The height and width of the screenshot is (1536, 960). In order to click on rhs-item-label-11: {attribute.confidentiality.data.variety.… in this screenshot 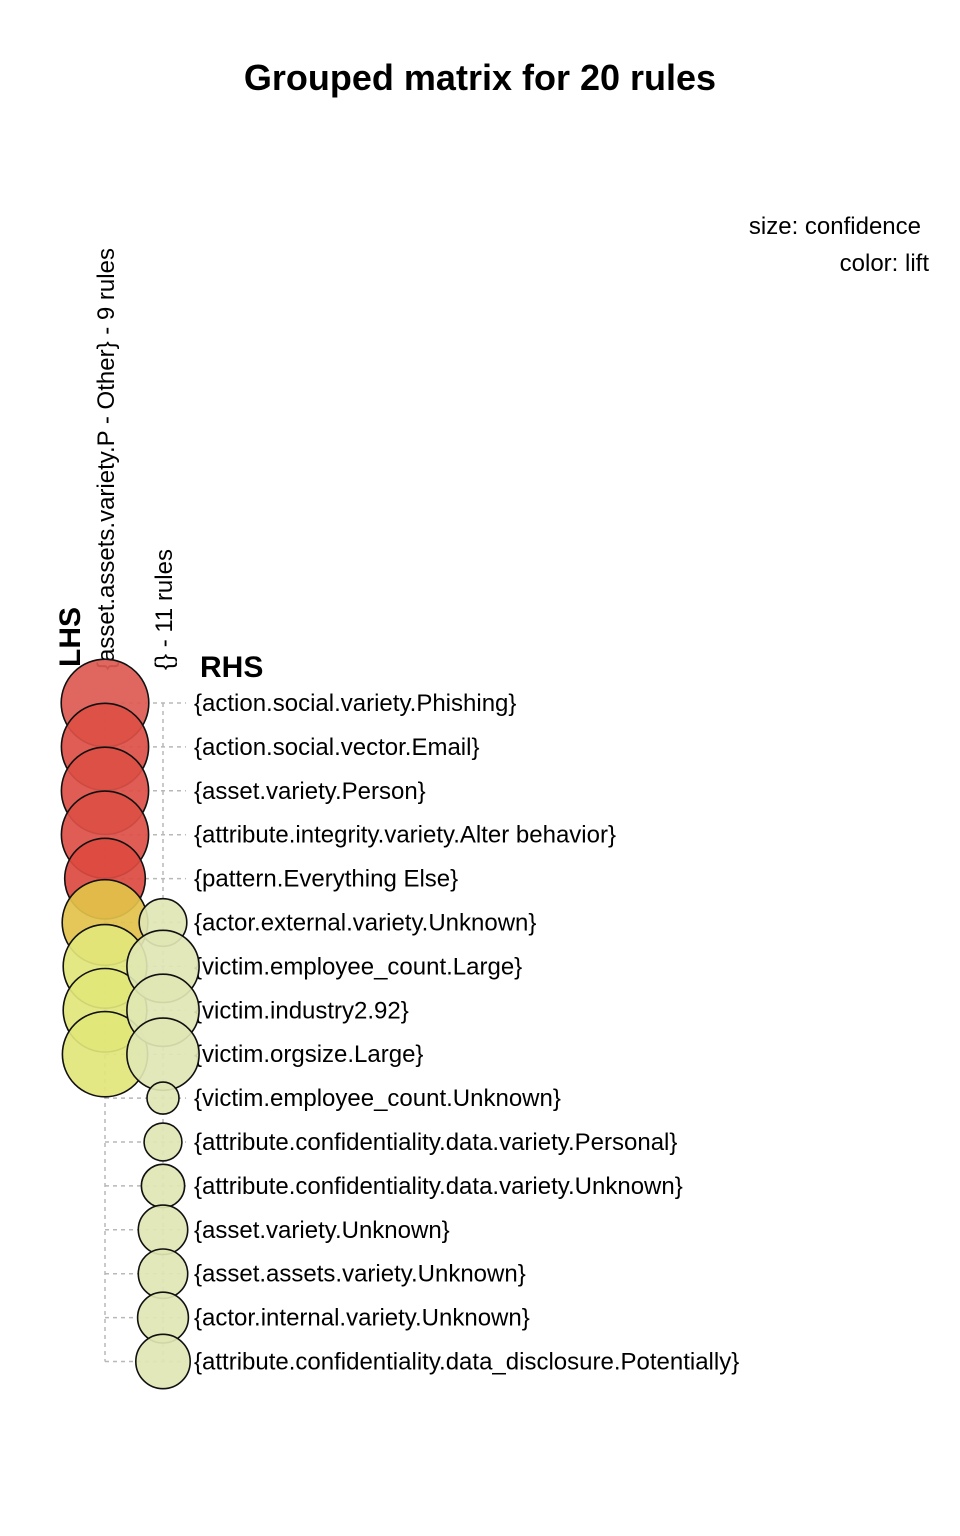, I will do `click(438, 1186)`.